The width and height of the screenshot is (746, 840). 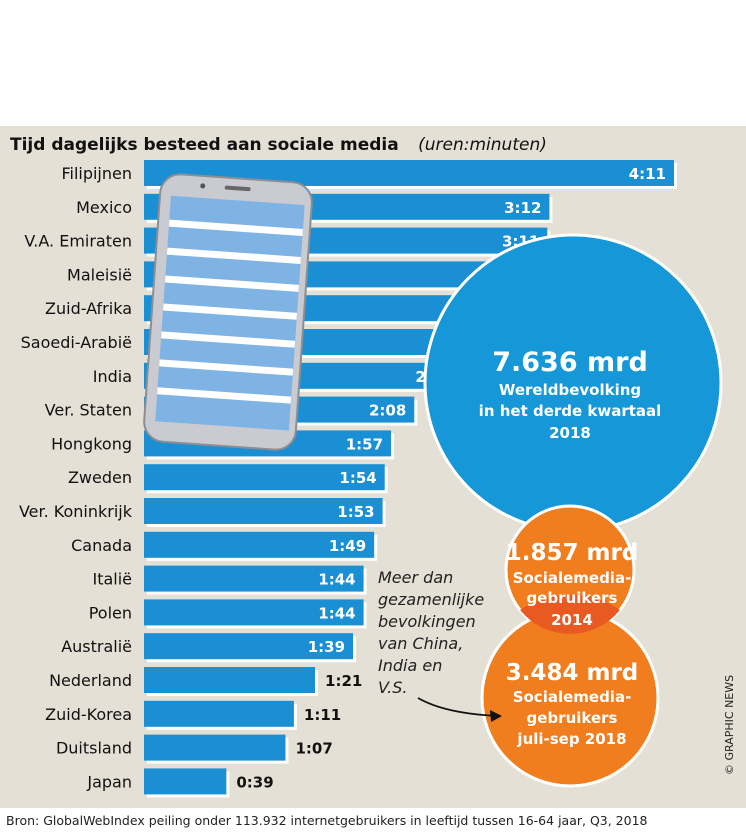 I want to click on value-label: 1:07, so click(x=313, y=749).